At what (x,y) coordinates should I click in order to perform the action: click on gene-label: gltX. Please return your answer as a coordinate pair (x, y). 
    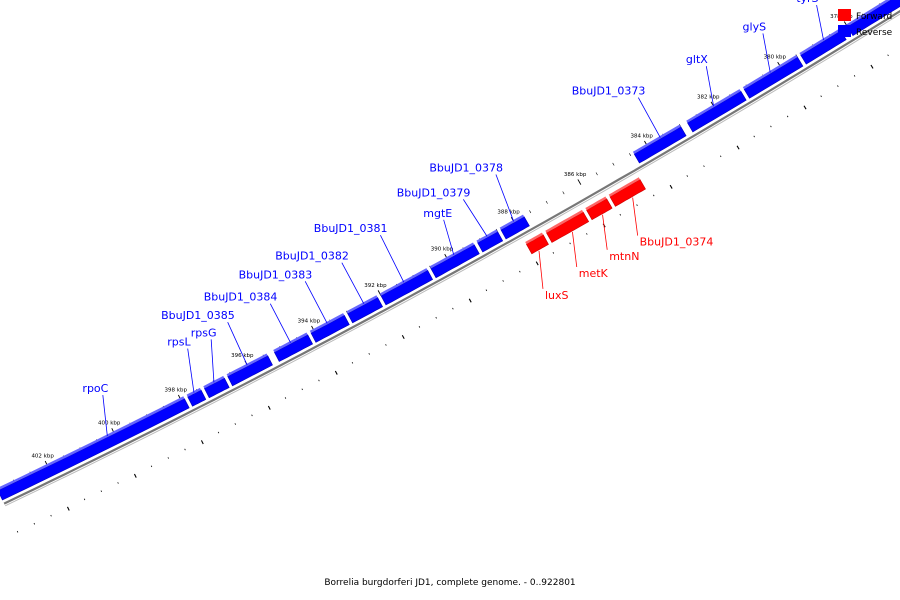
    Looking at the image, I should click on (697, 59).